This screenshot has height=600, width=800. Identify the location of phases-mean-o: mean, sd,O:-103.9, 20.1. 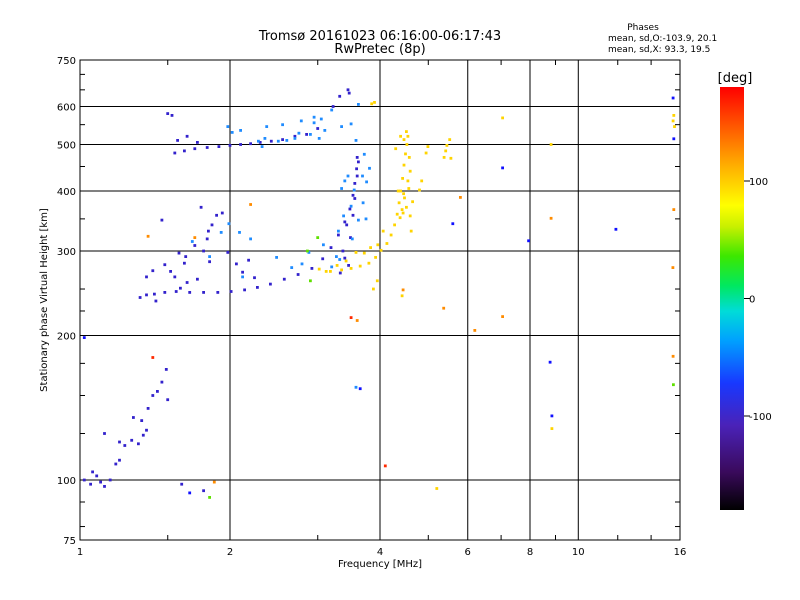
(662, 39).